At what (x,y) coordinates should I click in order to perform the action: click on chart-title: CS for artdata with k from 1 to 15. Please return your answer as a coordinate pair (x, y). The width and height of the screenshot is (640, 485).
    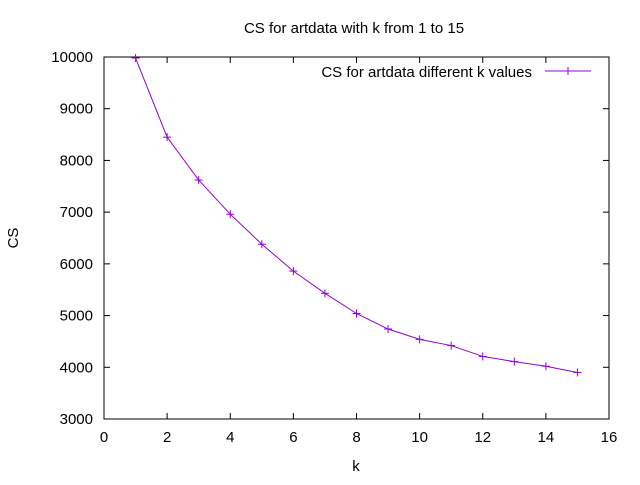
    Looking at the image, I should click on (354, 28).